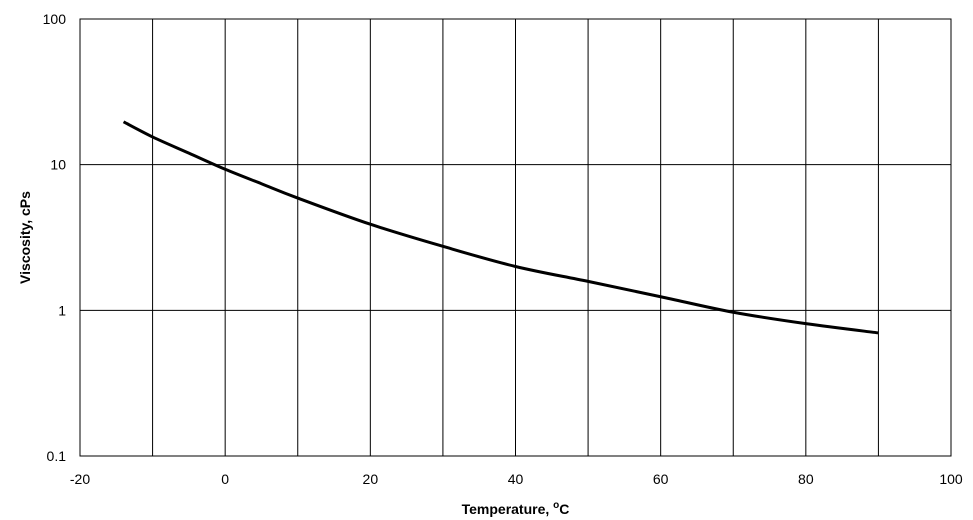 The height and width of the screenshot is (520, 973). Describe the element at coordinates (58, 165) in the screenshot. I see `y-tick-label: 10` at that location.